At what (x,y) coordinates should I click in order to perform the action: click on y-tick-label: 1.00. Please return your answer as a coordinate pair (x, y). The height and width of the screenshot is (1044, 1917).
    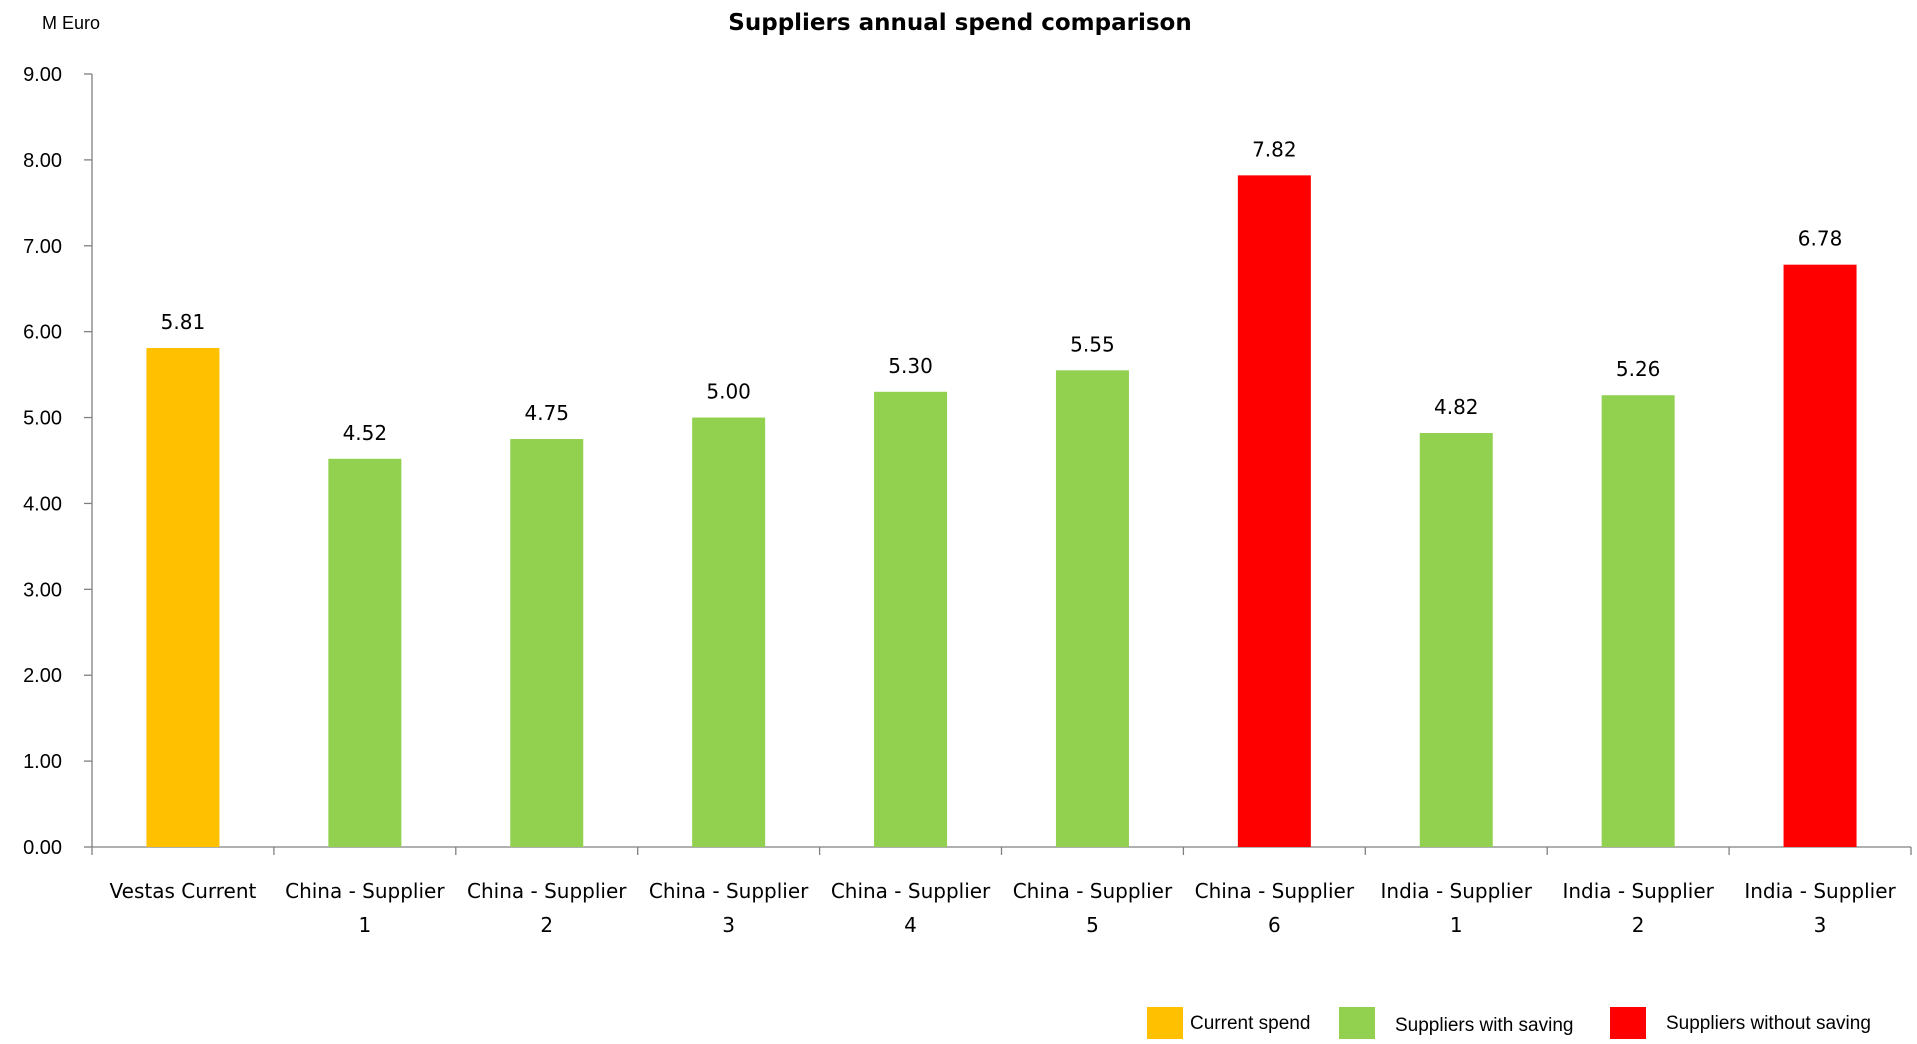
    Looking at the image, I should click on (42, 762).